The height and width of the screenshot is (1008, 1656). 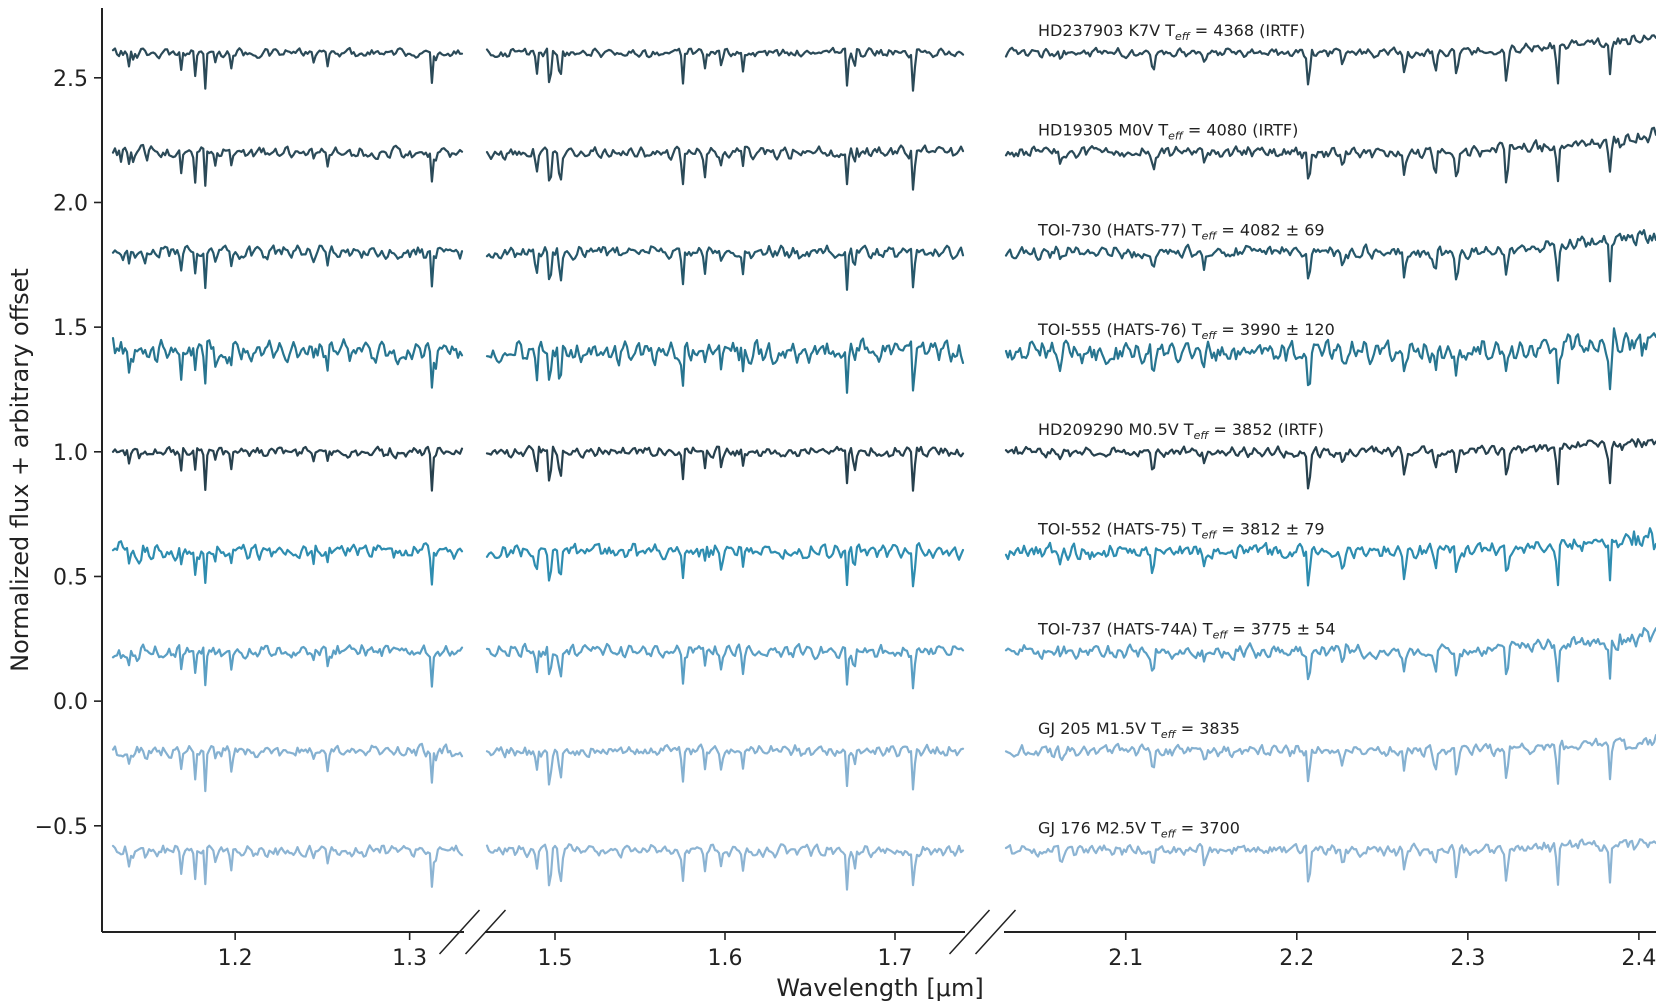 I want to click on spectrum-label-name: TOI-737 (HATS-74A) T, so click(x=1125, y=628).